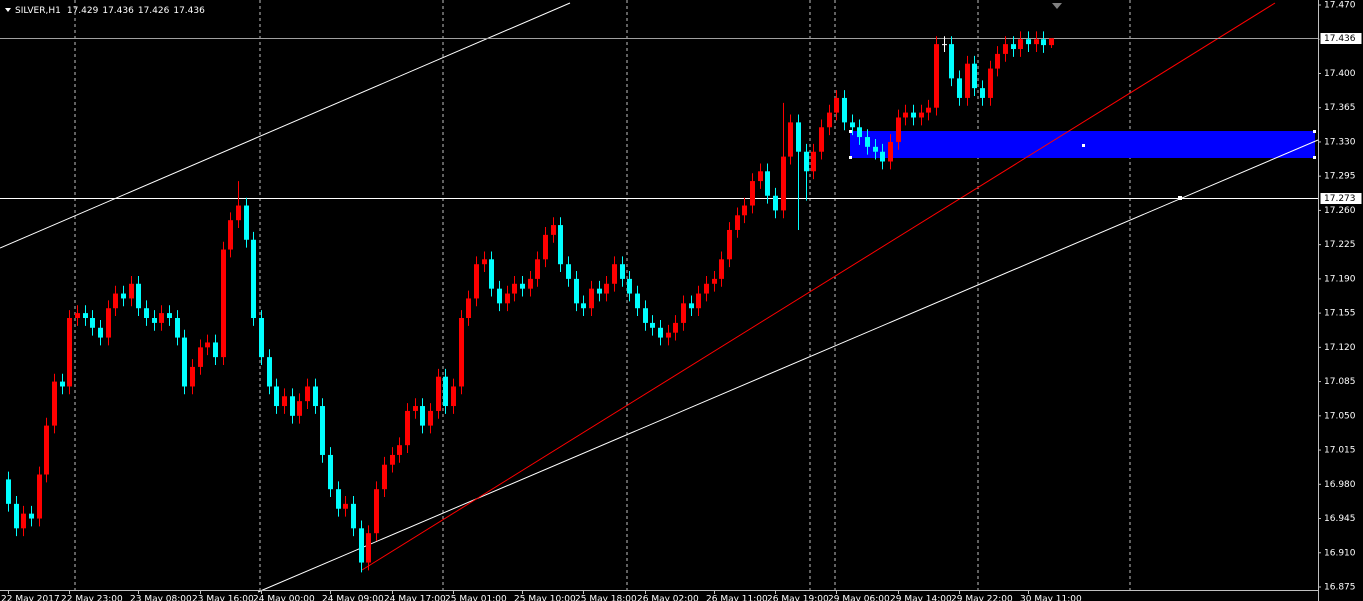 The width and height of the screenshot is (1363, 601). Describe the element at coordinates (1340, 211) in the screenshot. I see `y-tick-label: 17.260` at that location.